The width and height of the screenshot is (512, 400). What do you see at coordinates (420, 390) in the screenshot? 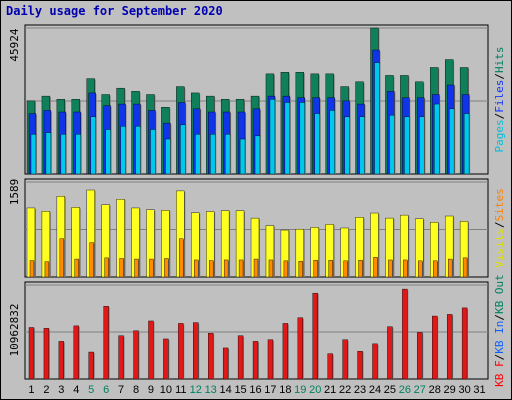
I see `x-tick-label-27: 27` at bounding box center [420, 390].